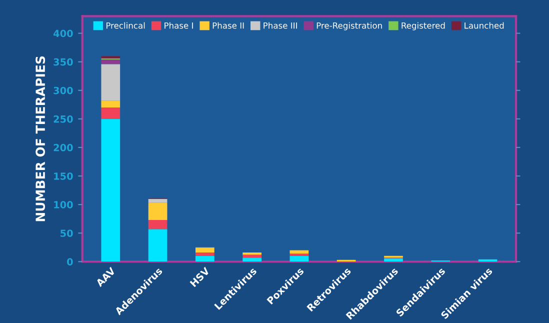 The width and height of the screenshot is (549, 323). I want to click on y-tick-label: 150, so click(63, 176).